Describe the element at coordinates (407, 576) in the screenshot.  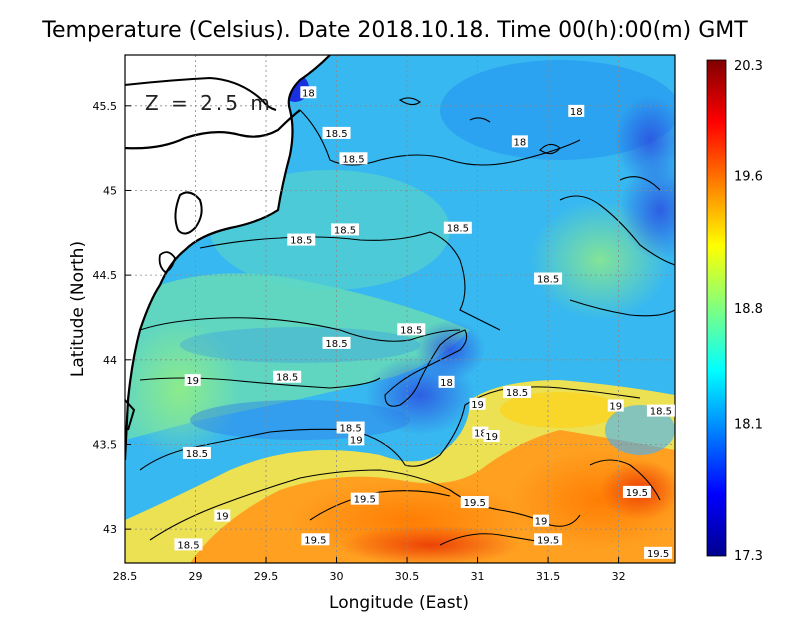
I see `x-tick-label: 30.5` at that location.